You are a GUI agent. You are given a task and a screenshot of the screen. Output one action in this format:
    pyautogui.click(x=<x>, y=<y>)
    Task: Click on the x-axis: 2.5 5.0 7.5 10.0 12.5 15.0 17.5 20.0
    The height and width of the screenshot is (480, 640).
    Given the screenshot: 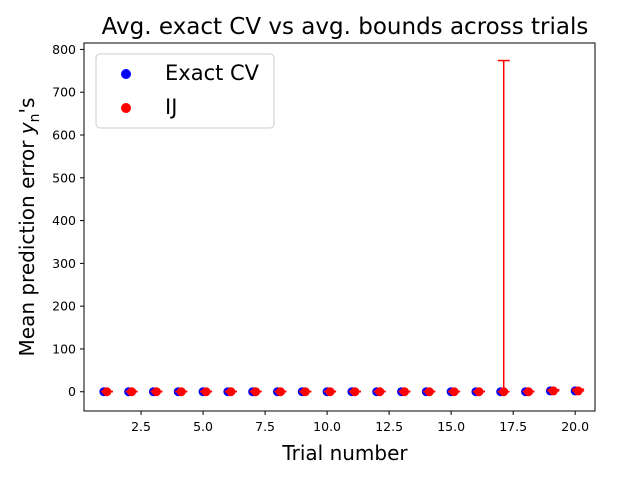 What is the action you would take?
    pyautogui.click(x=360, y=422)
    